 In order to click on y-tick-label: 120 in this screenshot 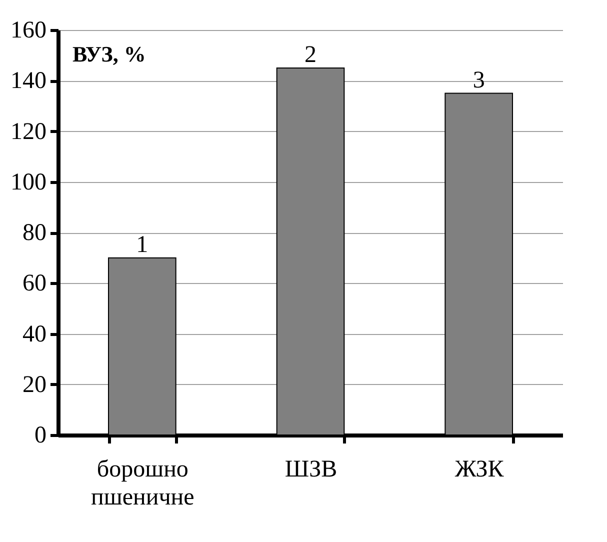, I will do `click(28, 131)`.